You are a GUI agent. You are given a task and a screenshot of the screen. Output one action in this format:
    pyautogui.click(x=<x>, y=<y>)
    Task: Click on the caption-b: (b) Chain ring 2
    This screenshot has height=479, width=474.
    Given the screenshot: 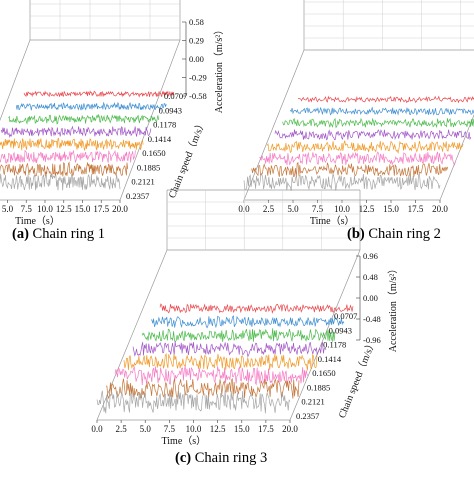 What is the action you would take?
    pyautogui.click(x=394, y=234)
    